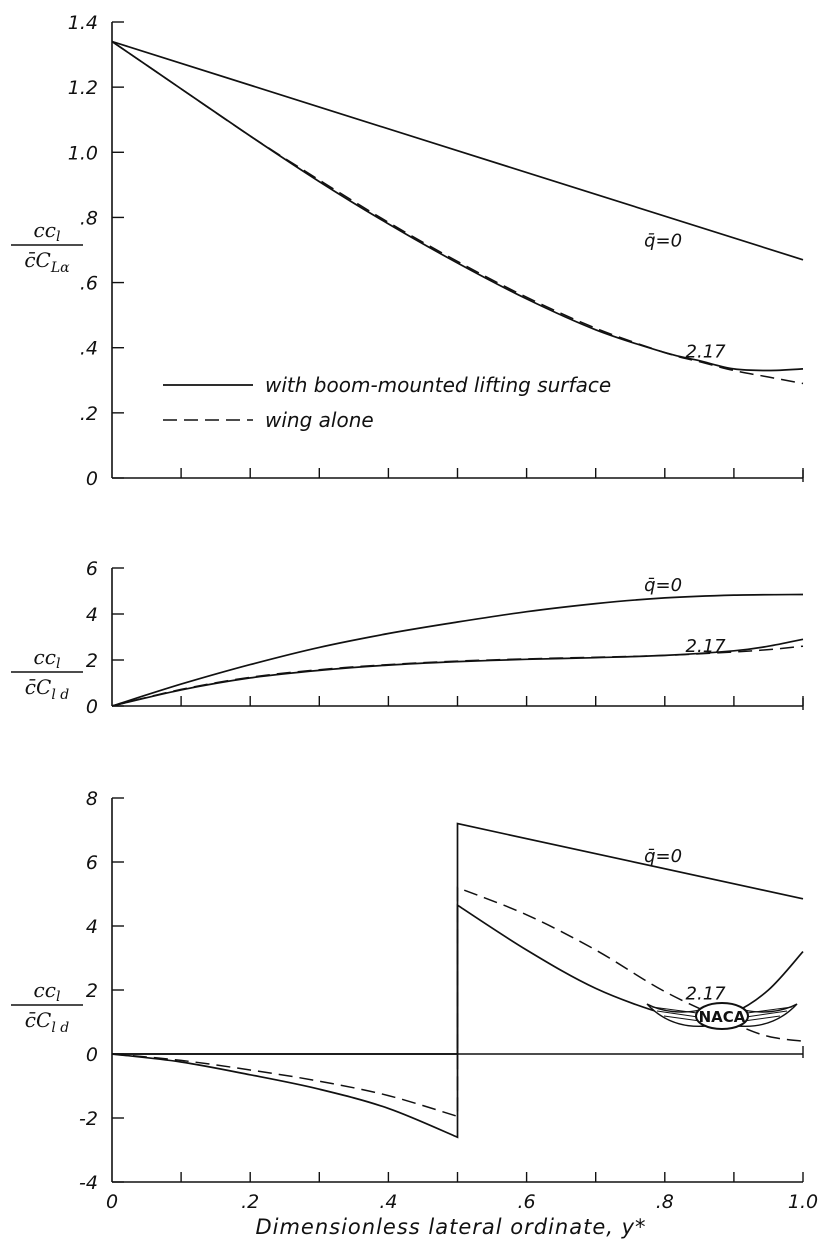 Image resolution: width=820 pixels, height=1240 pixels. I want to click on y-tick-label: .4, so click(89, 349).